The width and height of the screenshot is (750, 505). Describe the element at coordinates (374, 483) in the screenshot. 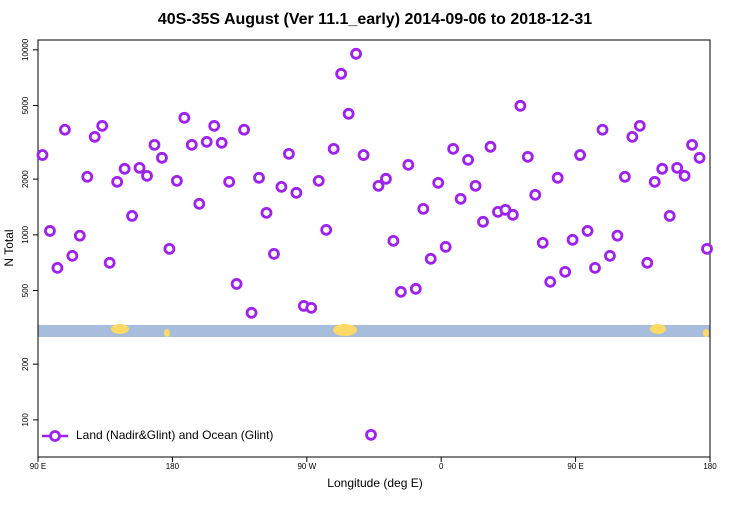

I see `x-axis-label: Longitude (deg E)` at that location.